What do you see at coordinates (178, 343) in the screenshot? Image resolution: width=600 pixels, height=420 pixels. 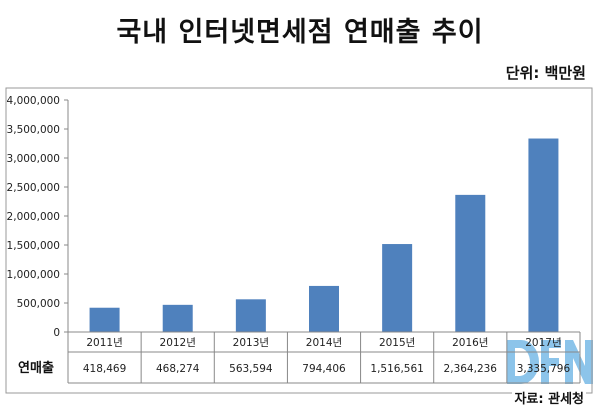 I see `x-tick-label: 2012년` at bounding box center [178, 343].